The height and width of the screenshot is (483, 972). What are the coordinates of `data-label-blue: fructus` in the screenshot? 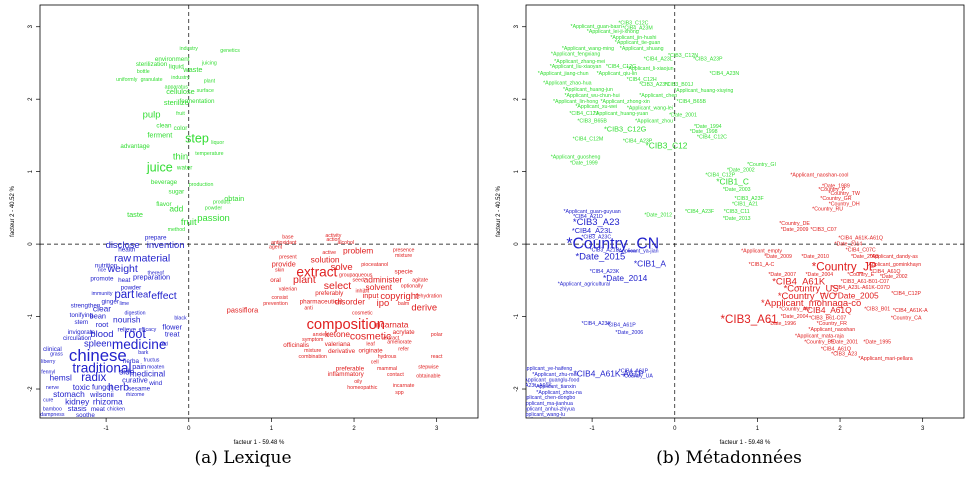 It's located at (152, 360).